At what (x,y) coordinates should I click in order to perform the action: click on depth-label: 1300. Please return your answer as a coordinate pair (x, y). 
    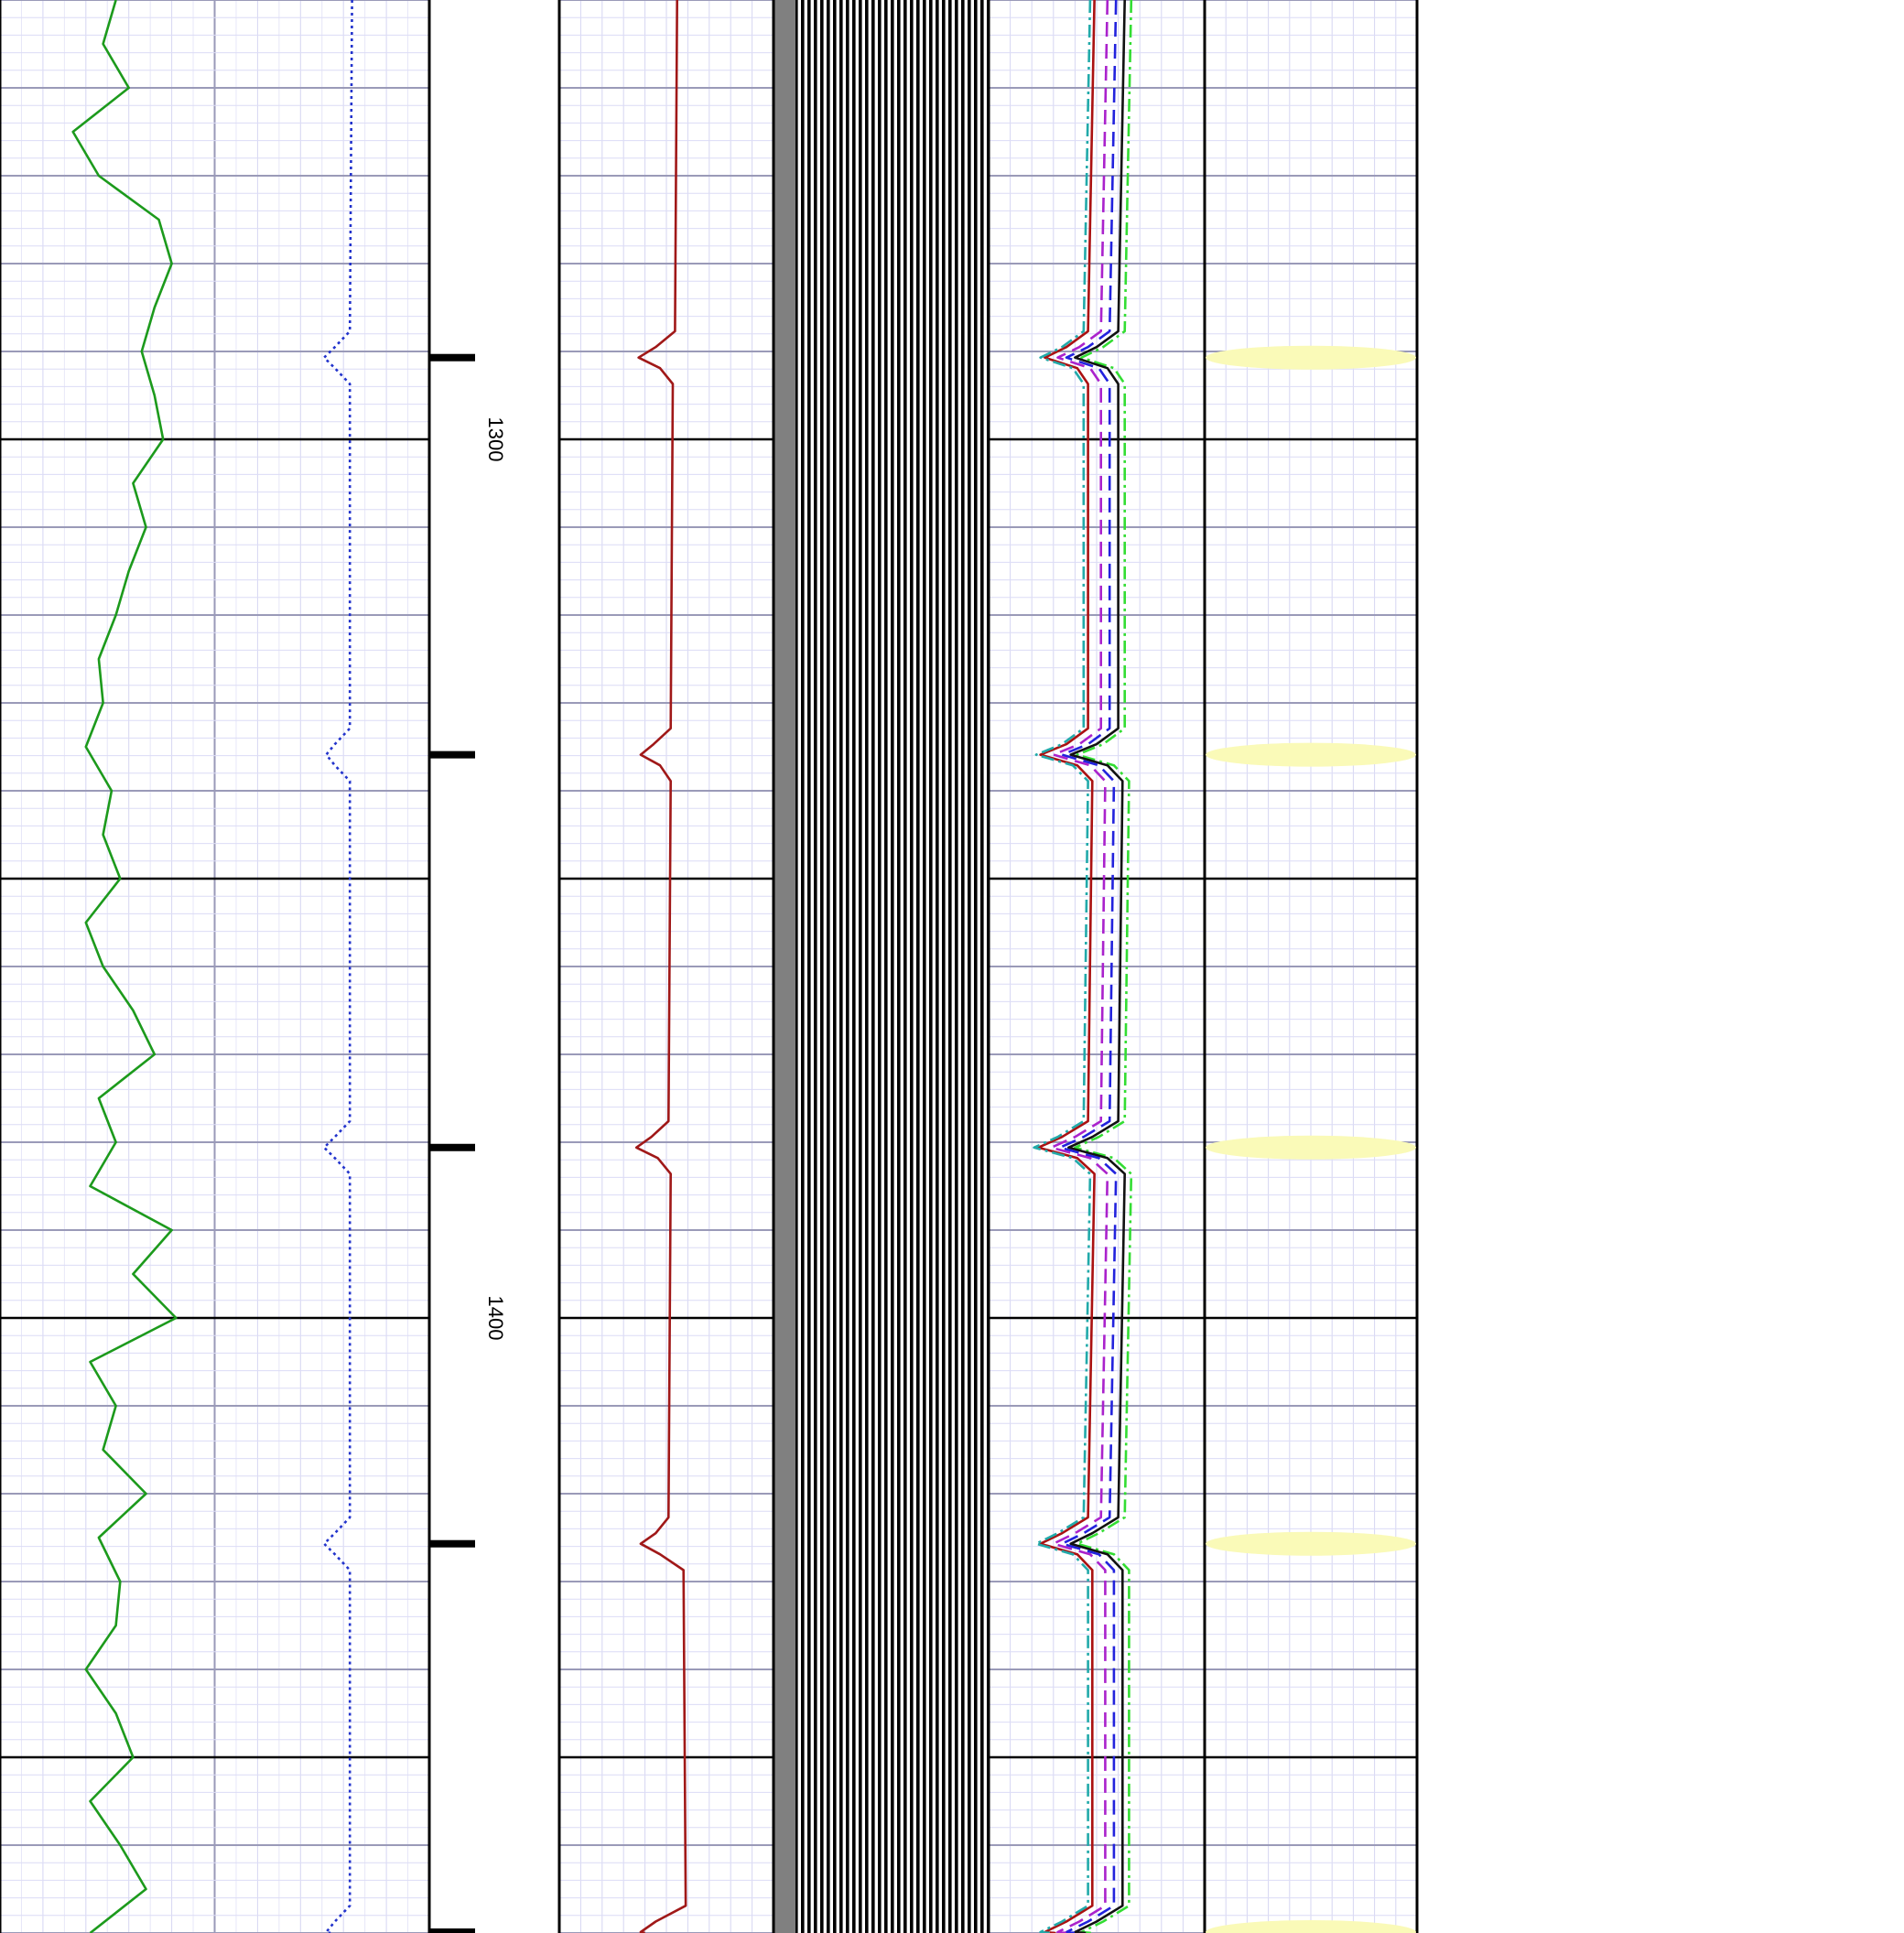
    Looking at the image, I should click on (495, 440).